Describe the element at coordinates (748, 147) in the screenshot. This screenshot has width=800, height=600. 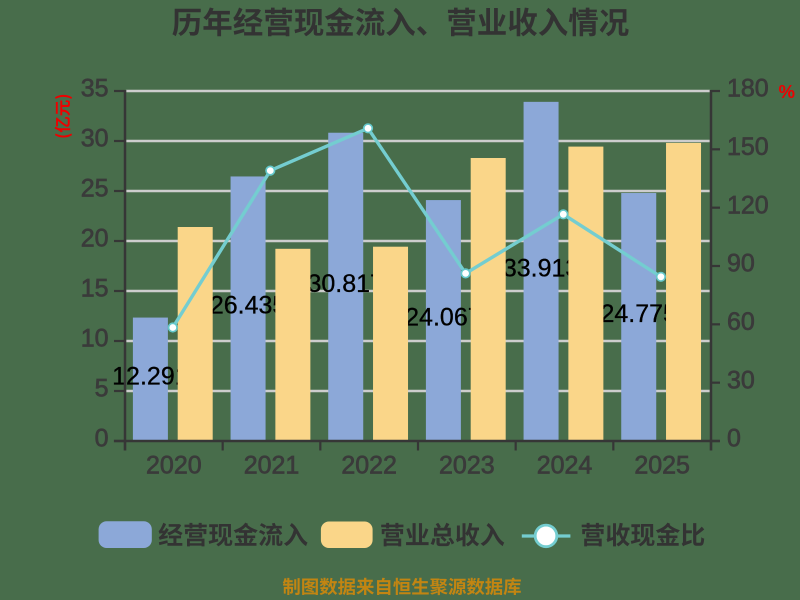
I see `svg-text: 150` at that location.